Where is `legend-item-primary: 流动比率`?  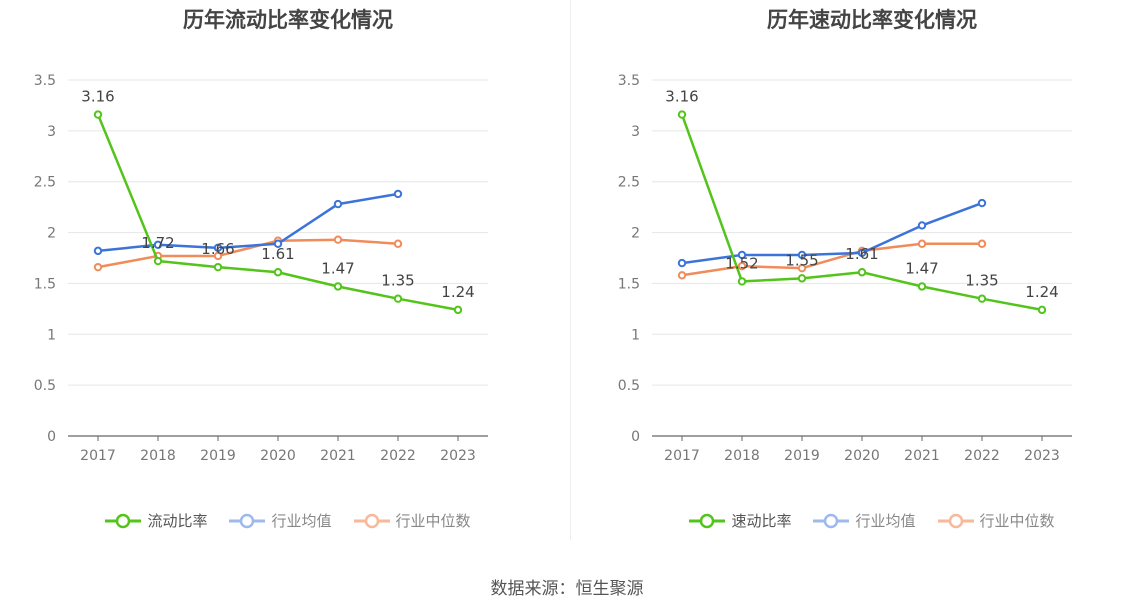 legend-item-primary: 流动比率 is located at coordinates (156, 520).